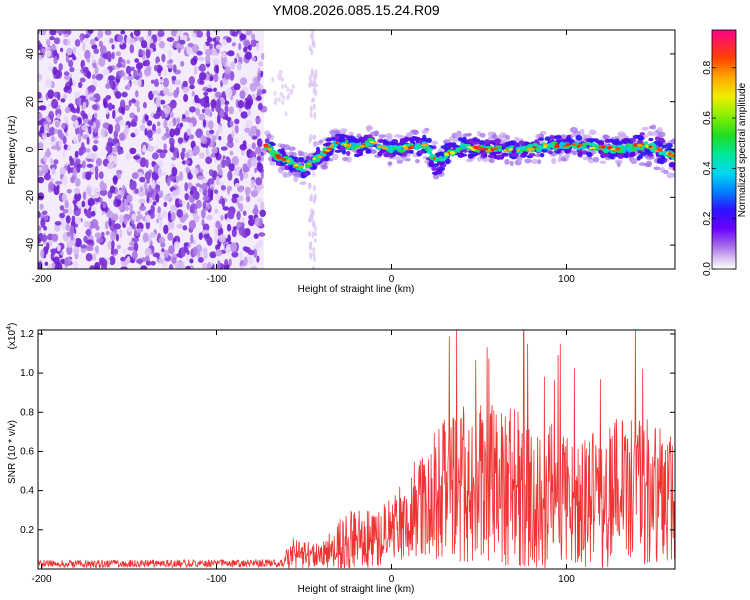  Describe the element at coordinates (12, 336) in the screenshot. I see `snr-multiplier: (x104)` at that location.